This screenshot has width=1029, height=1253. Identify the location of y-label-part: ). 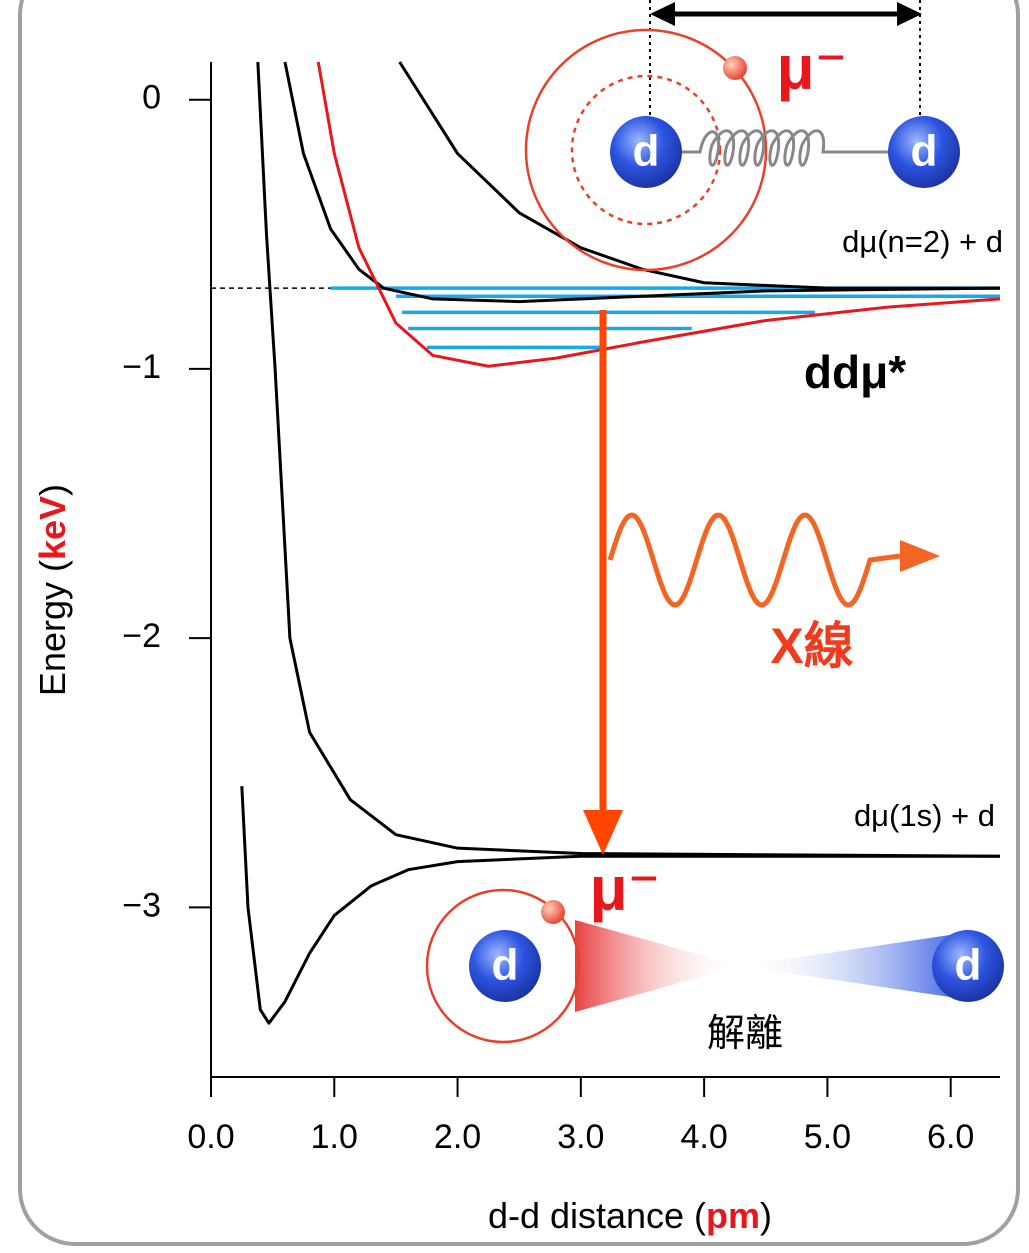
(52, 490).